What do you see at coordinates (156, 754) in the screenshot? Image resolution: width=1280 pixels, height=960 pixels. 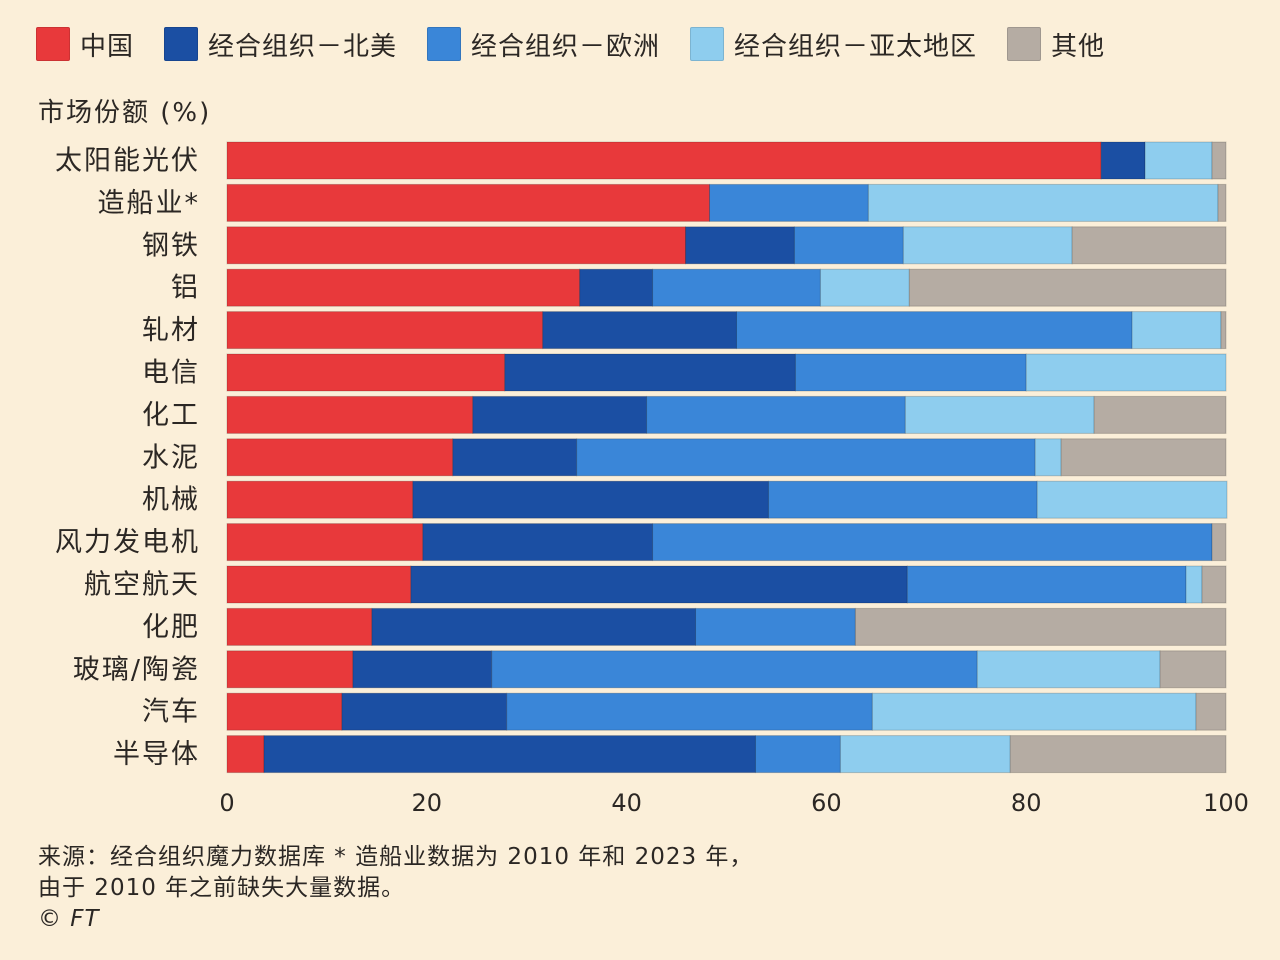 I see `category-label: 半导体` at bounding box center [156, 754].